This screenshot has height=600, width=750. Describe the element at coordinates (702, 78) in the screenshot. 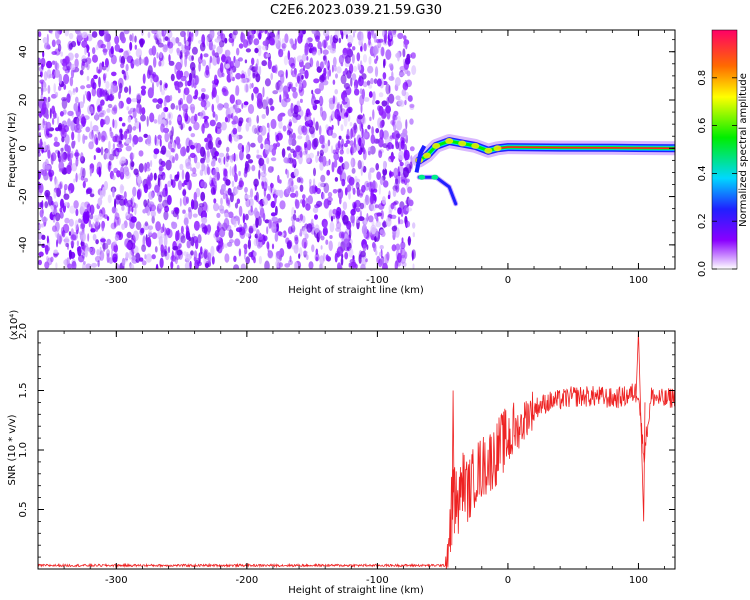

I see `colorbar-tick-label: 0.8` at that location.